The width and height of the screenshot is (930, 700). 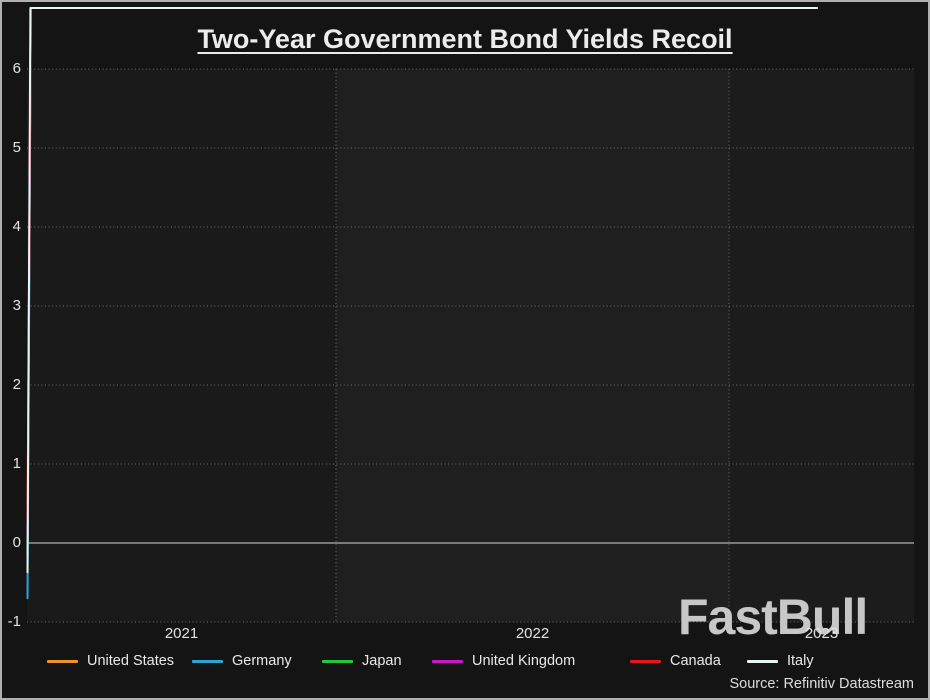 What do you see at coordinates (524, 661) in the screenshot?
I see `legend-label-united-kingdom: United Kingdom` at bounding box center [524, 661].